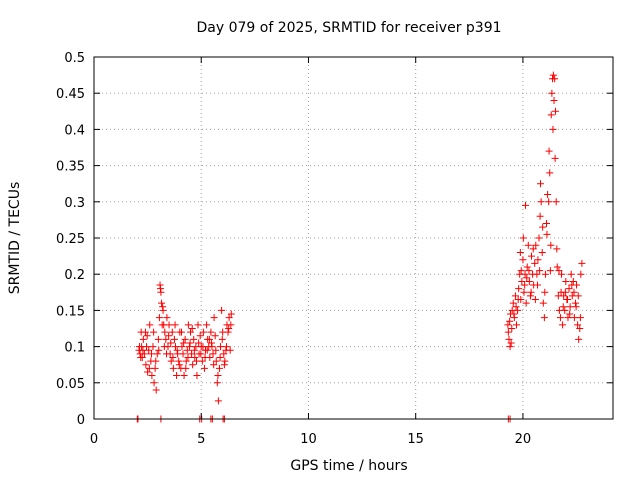 This screenshot has height=480, width=640. I want to click on y-tick-label: 0.35, so click(70, 167).